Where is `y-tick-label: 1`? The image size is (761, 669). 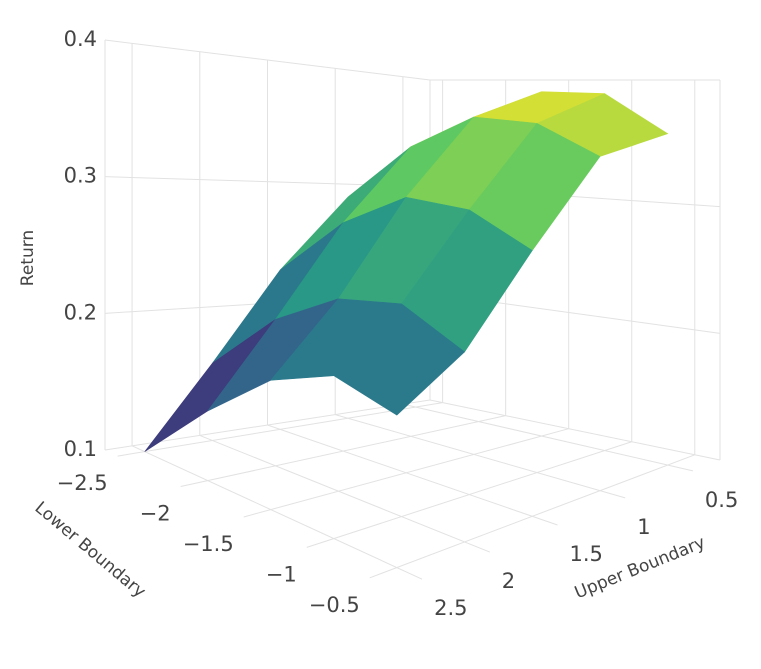
y-tick-label: 1 is located at coordinates (643, 527).